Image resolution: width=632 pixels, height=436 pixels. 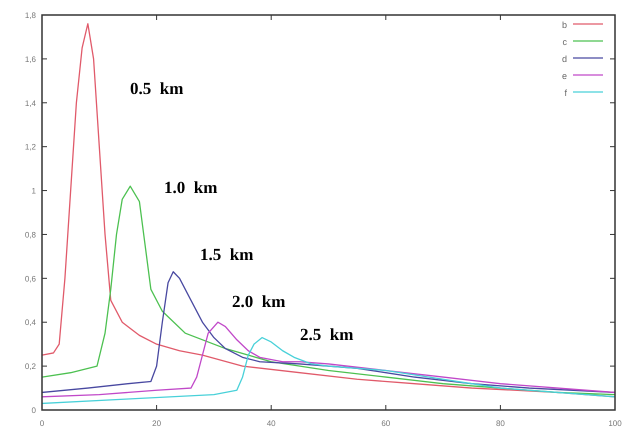 I want to click on annotation: 1.5 km, so click(x=227, y=254).